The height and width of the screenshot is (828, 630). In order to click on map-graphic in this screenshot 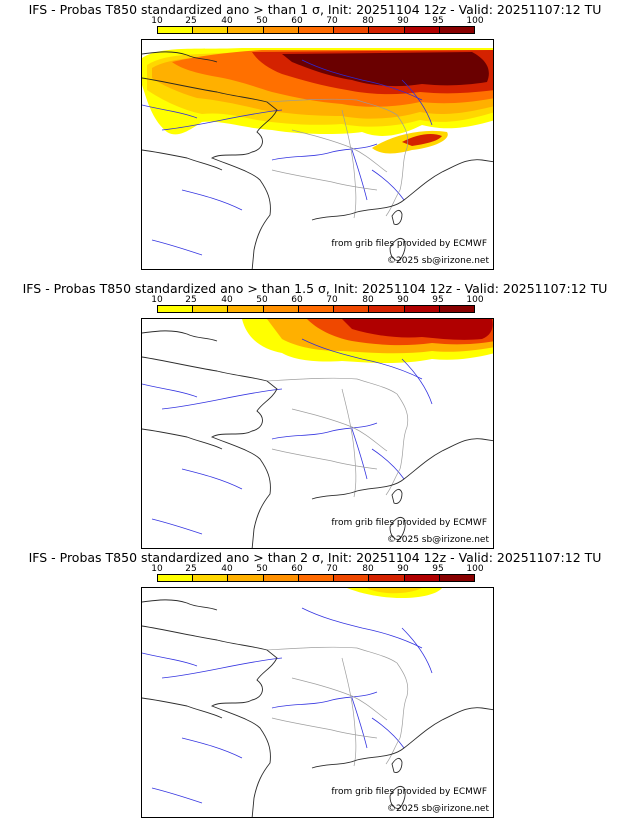, I will do `click(317, 158)`.